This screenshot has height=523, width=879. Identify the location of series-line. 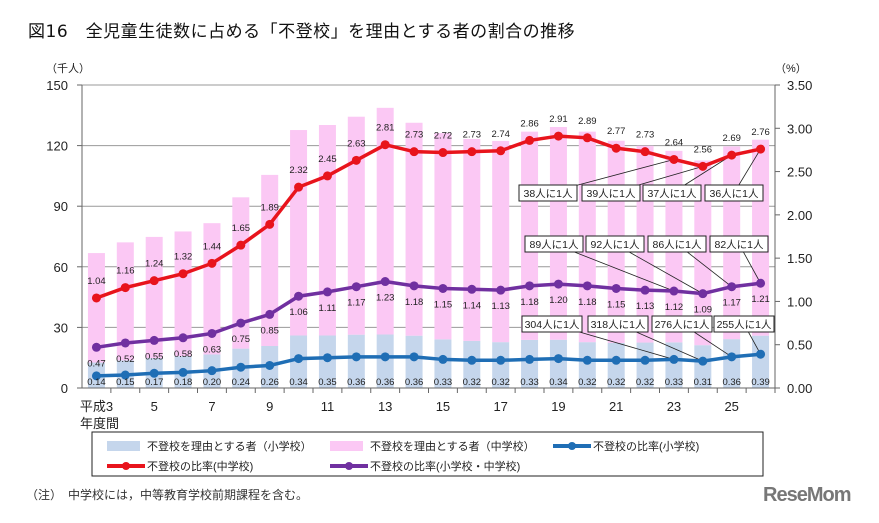
(428, 314).